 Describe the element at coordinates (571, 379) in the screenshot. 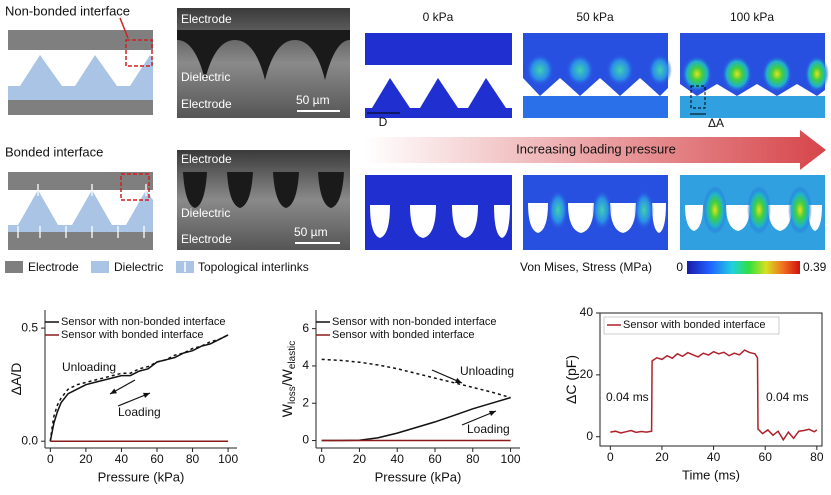

I see `y-axis-label: ΔC (pF)` at that location.